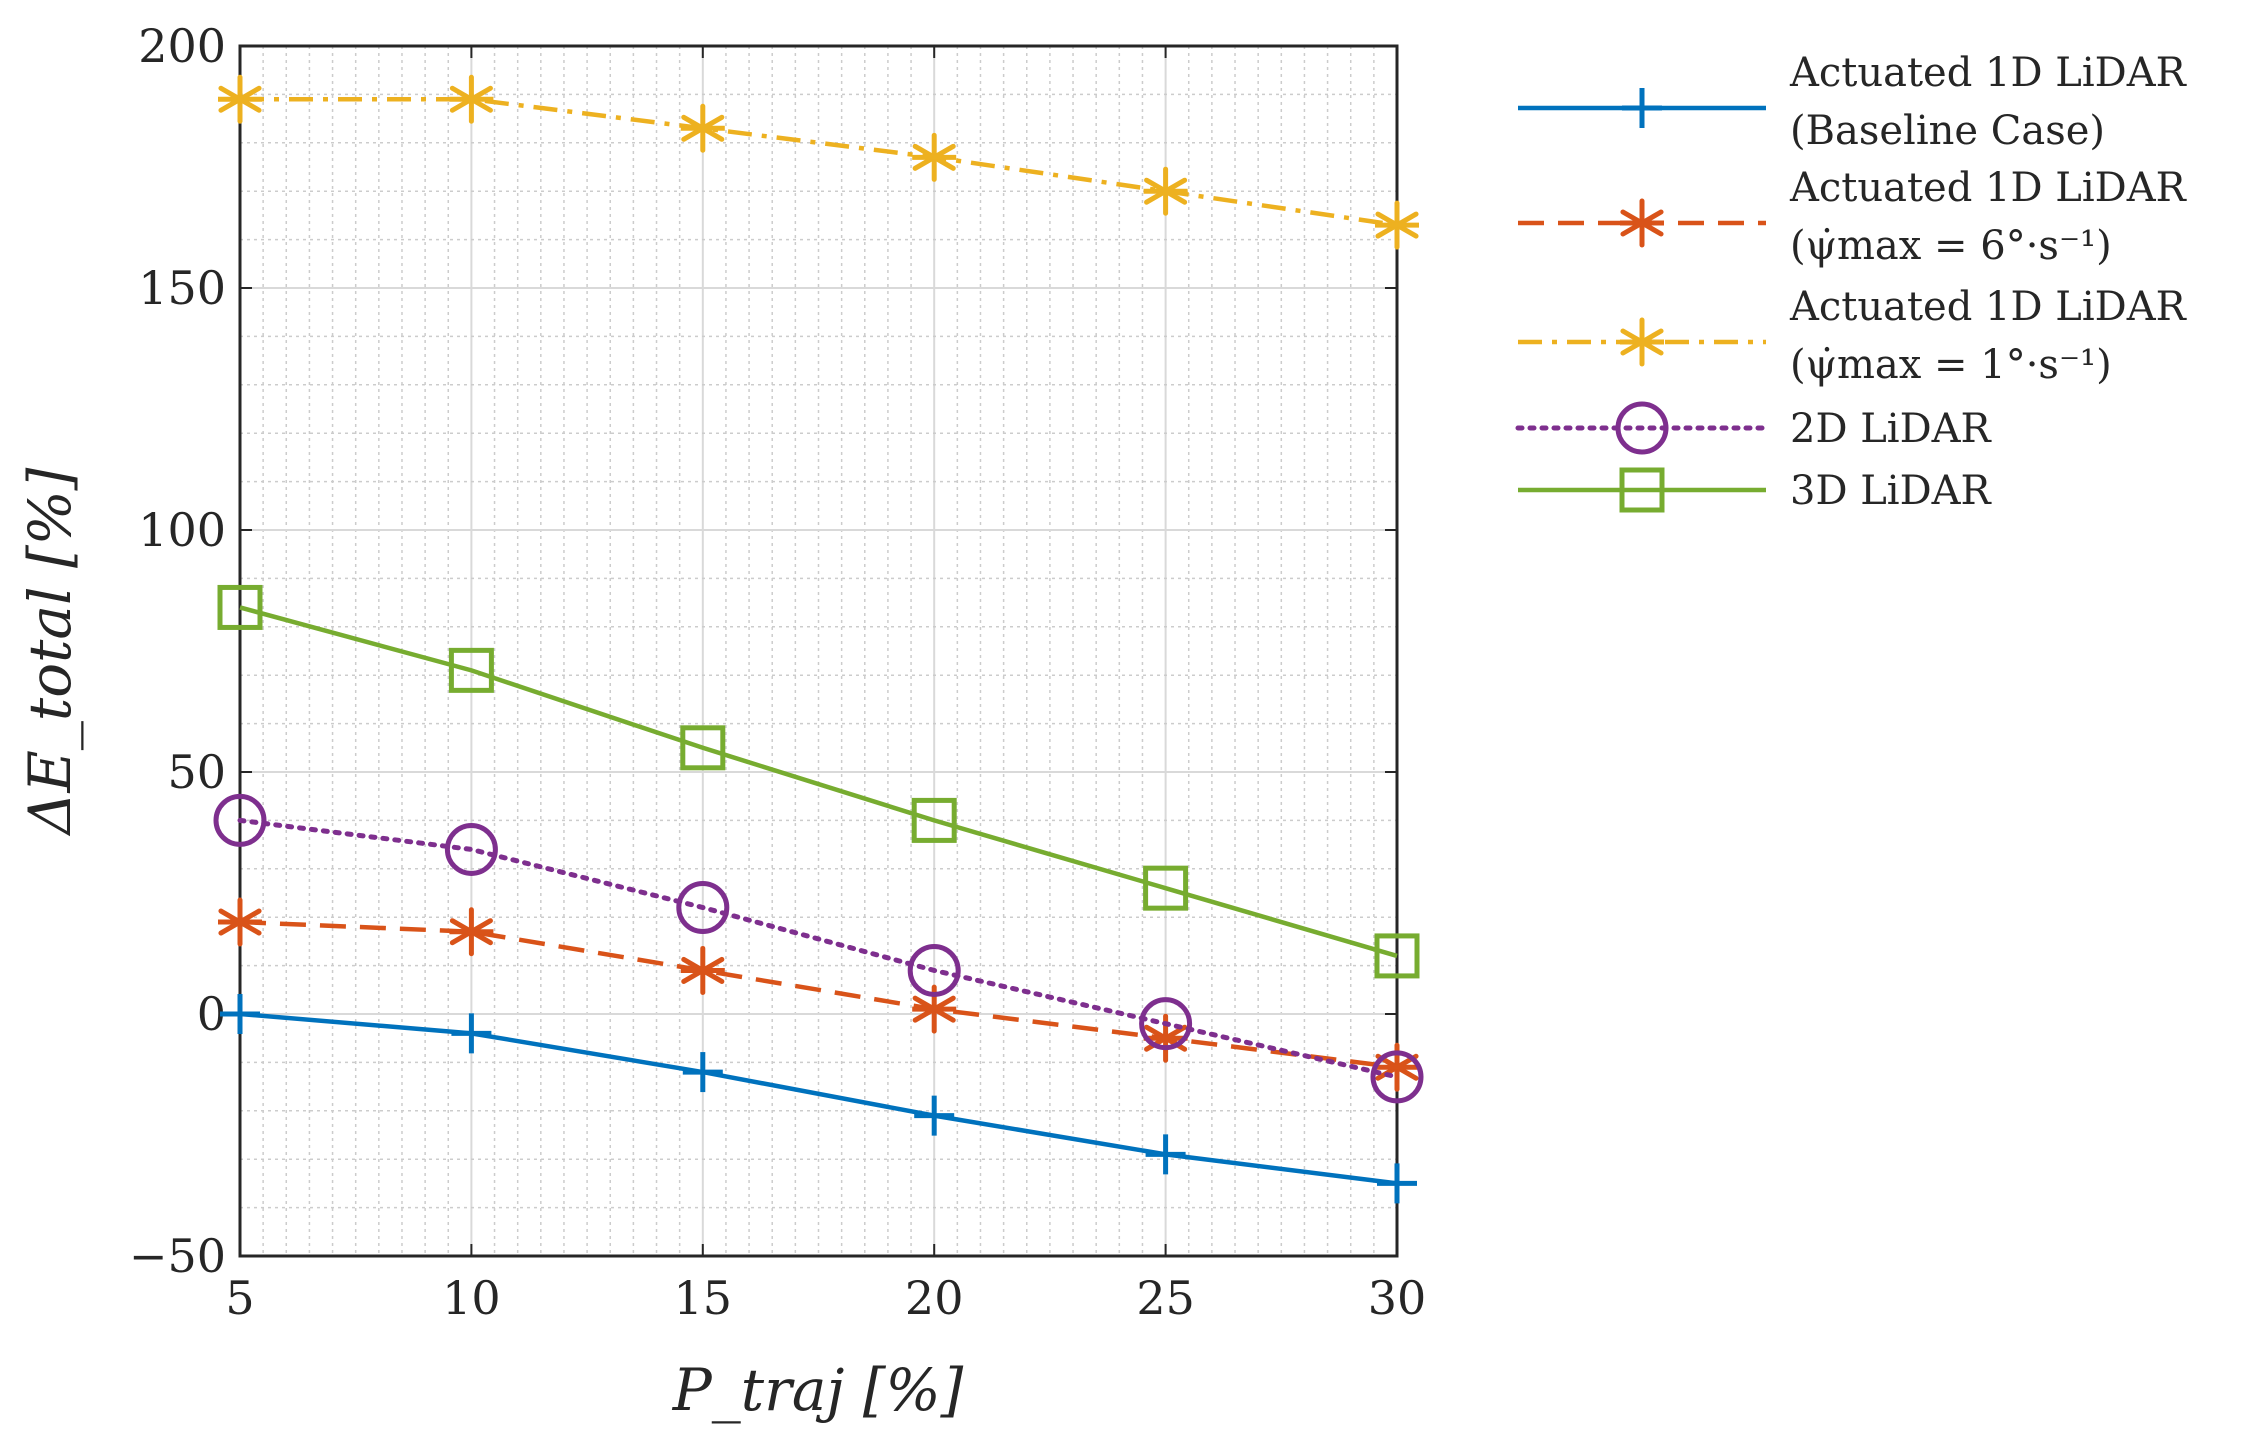 The height and width of the screenshot is (1437, 2252). I want to click on y-tick-label: 200, so click(182, 46).